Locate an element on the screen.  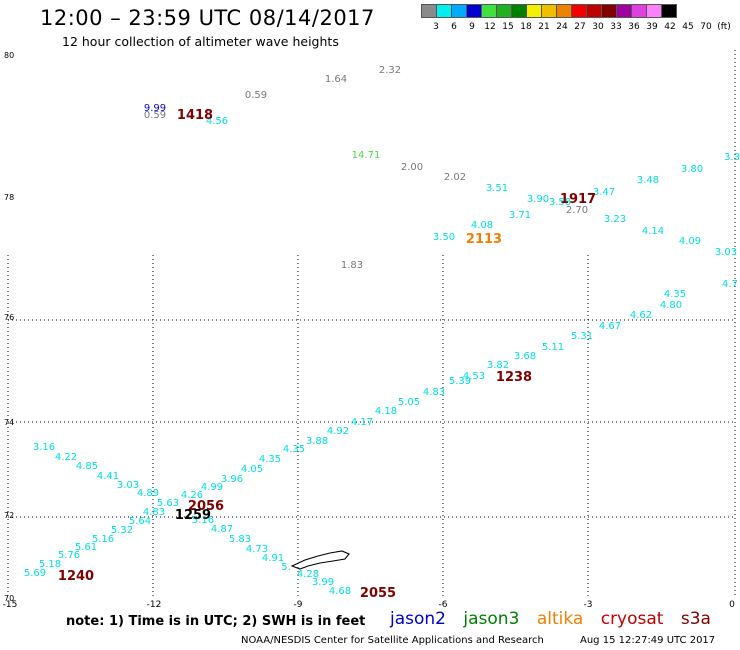
lon-label-m9: -9 is located at coordinates (298, 605).